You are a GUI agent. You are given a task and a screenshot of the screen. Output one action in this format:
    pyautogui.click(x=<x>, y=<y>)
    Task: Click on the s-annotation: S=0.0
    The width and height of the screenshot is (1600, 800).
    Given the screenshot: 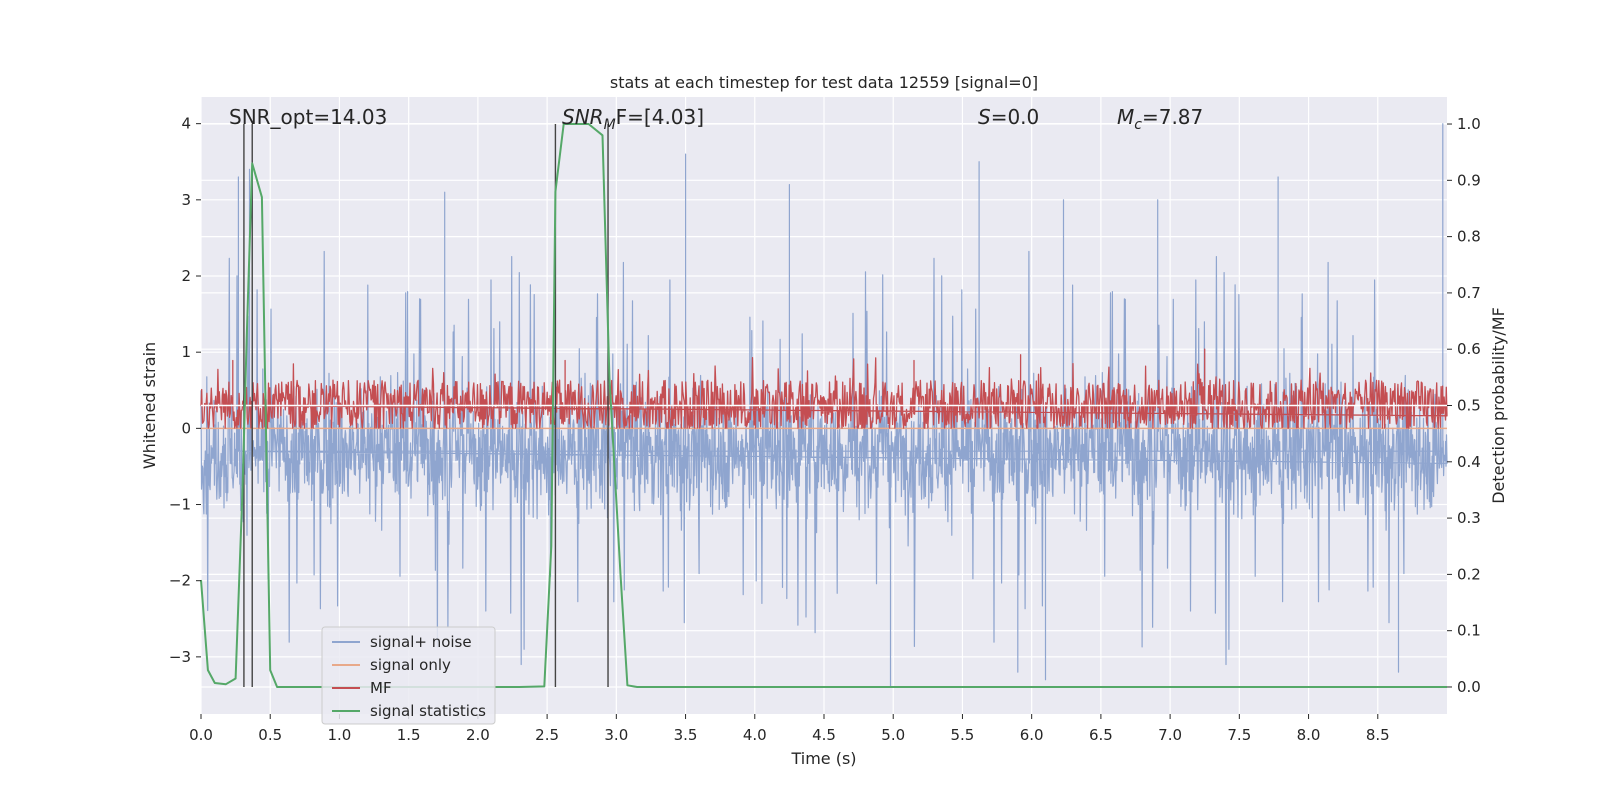 What is the action you would take?
    pyautogui.click(x=1008, y=117)
    